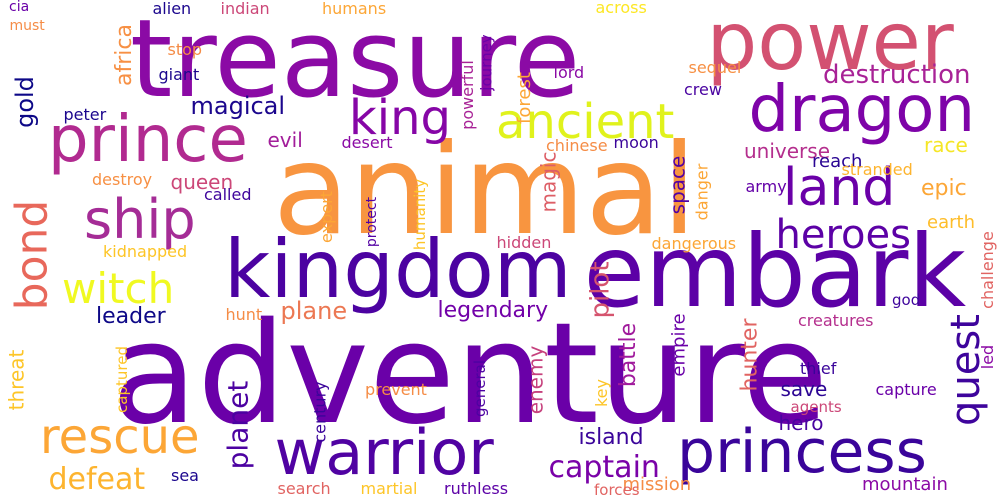 This screenshot has height=500, width=1000. Describe the element at coordinates (839, 188) in the screenshot. I see `word-land: land` at that location.